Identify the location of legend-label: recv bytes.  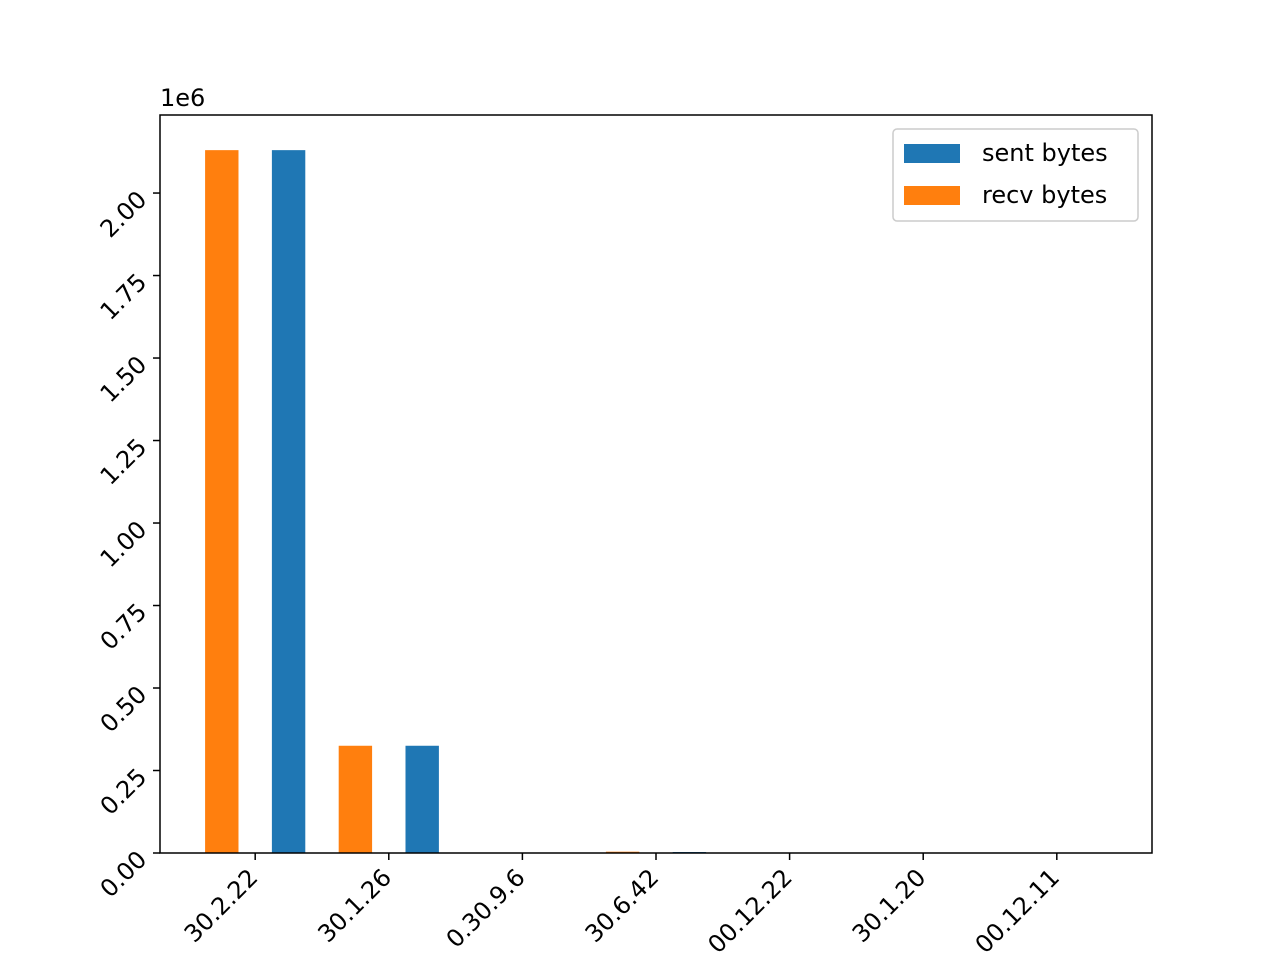
(1044, 195).